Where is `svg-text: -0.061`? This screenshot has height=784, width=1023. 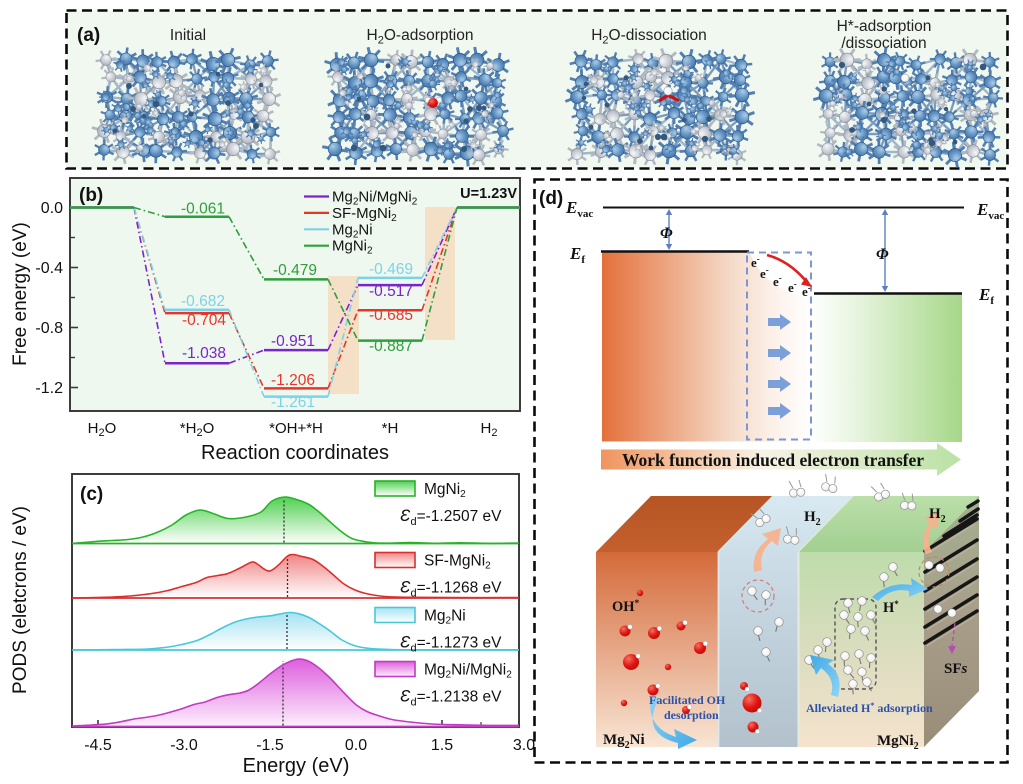 svg-text: -0.061 is located at coordinates (203, 209).